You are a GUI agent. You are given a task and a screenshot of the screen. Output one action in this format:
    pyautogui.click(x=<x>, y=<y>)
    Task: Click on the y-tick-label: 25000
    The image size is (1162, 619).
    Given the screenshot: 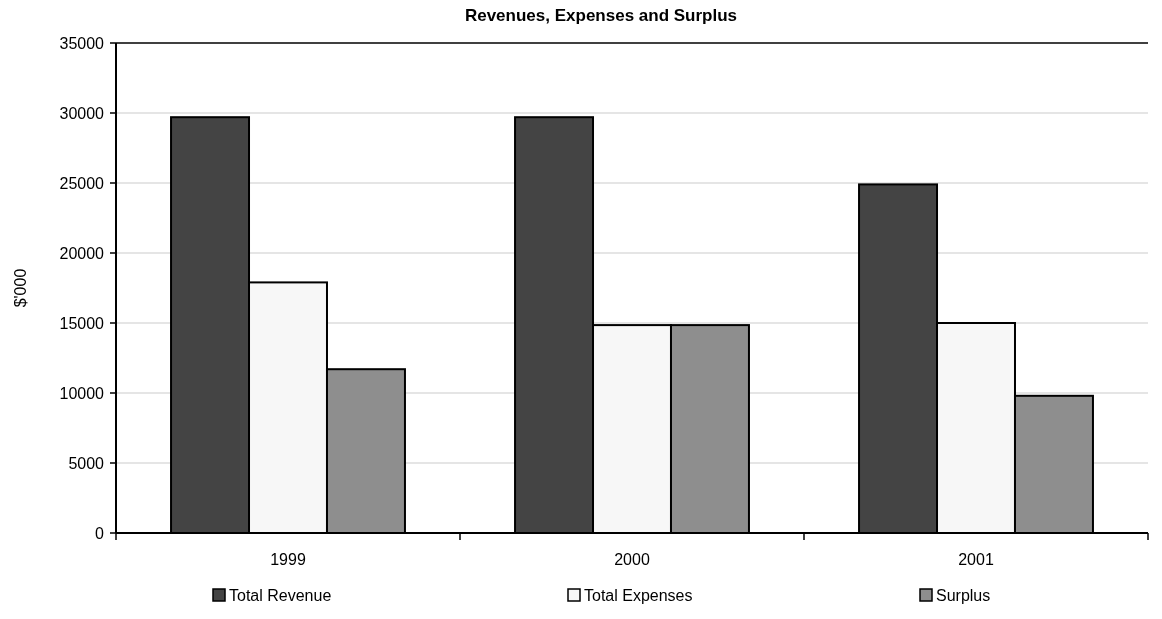 What is the action you would take?
    pyautogui.click(x=82, y=183)
    